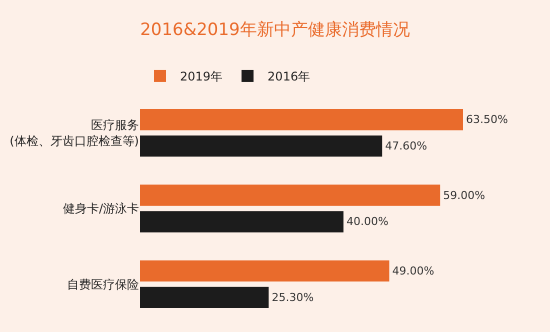 The height and width of the screenshot is (332, 550). What do you see at coordinates (406, 146) in the screenshot?
I see `data-label: 47.60%` at bounding box center [406, 146].